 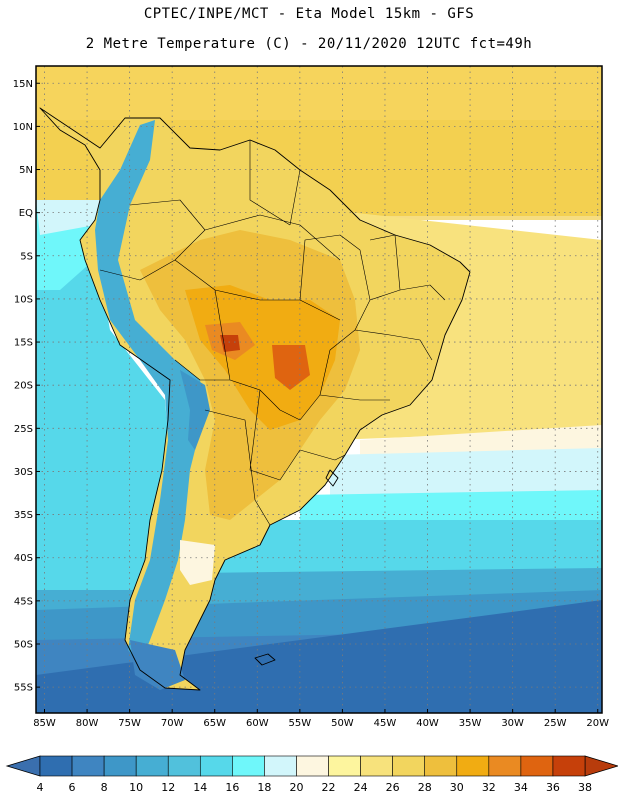 What do you see at coordinates (26, 213) in the screenshot?
I see `lat-tick-label: EQ` at bounding box center [26, 213].